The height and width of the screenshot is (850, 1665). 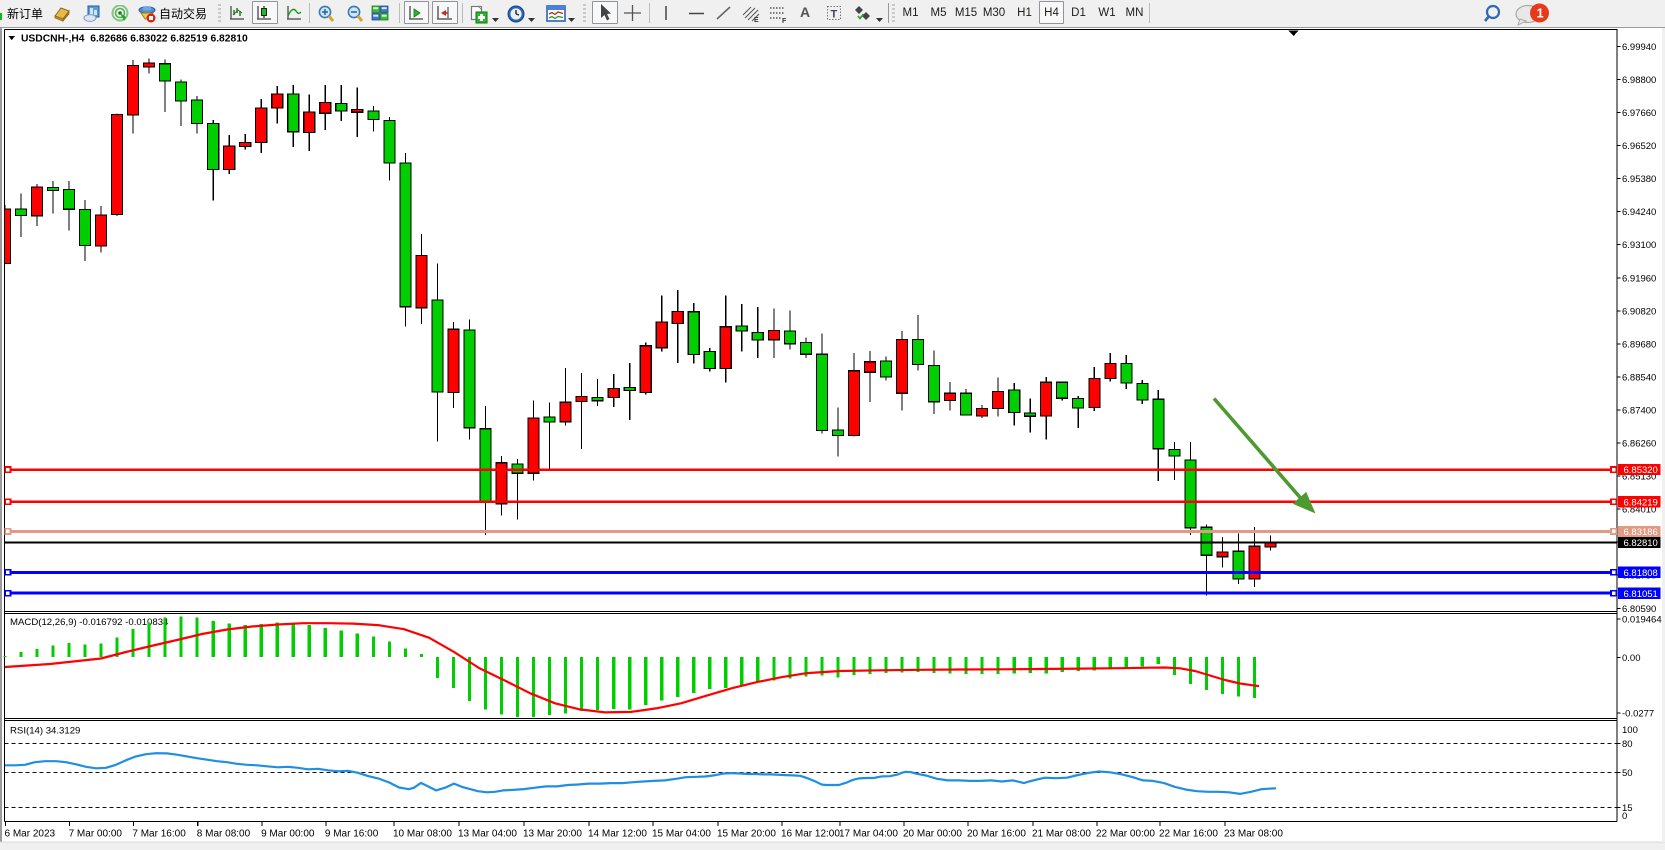 What do you see at coordinates (1639, 146) in the screenshot?
I see `svg-text: 6.96520` at bounding box center [1639, 146].